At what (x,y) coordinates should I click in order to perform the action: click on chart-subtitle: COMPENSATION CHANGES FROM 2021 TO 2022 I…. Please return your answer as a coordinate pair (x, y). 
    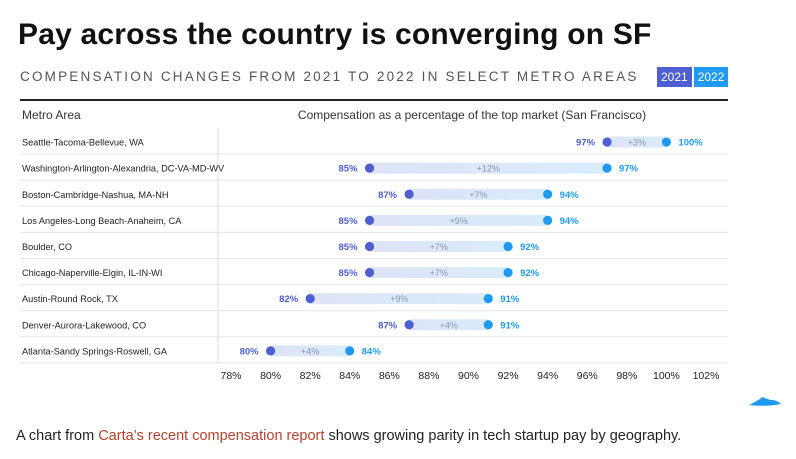
    Looking at the image, I should click on (329, 76).